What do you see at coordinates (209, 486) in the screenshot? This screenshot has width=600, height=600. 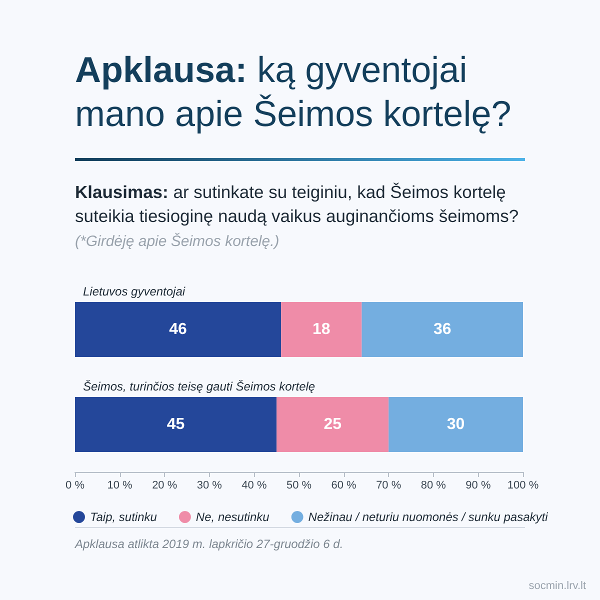 I see `x-tick-label: 30 %` at bounding box center [209, 486].